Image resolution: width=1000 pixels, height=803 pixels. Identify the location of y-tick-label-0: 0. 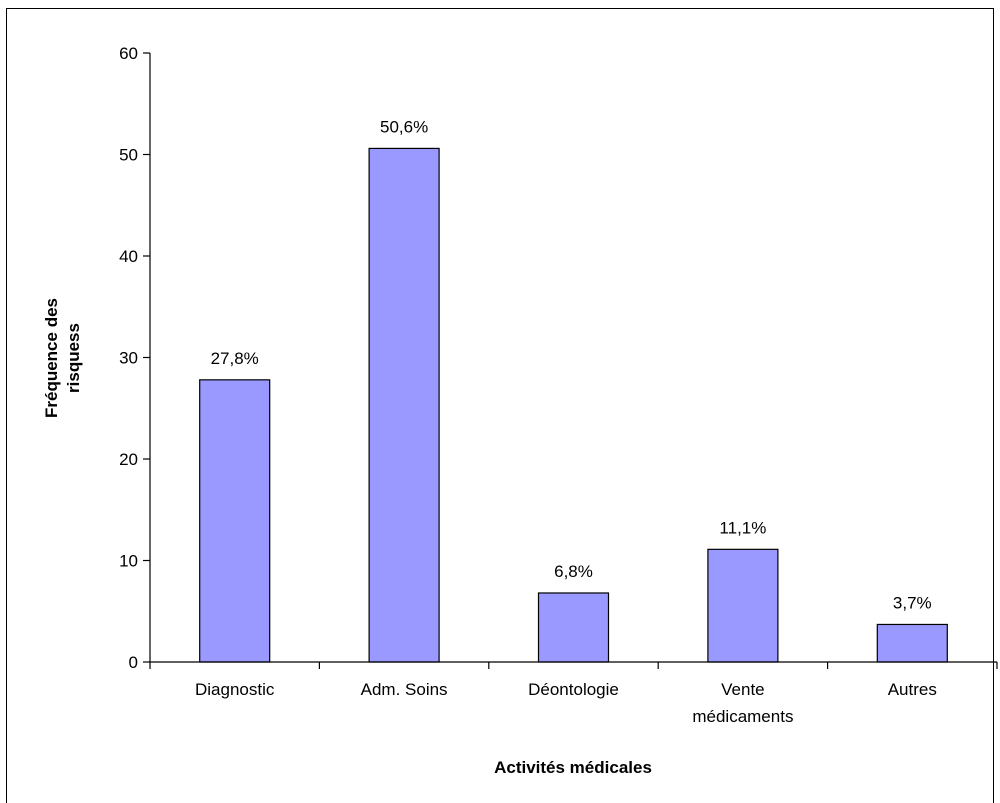
(133, 662).